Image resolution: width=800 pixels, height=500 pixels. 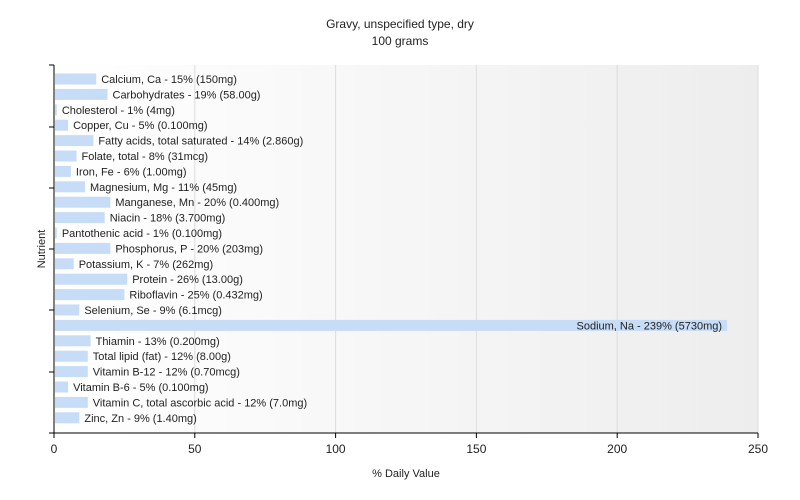 What do you see at coordinates (187, 280) in the screenshot?
I see `bar-label: Protein - 26% (13.00g)` at bounding box center [187, 280].